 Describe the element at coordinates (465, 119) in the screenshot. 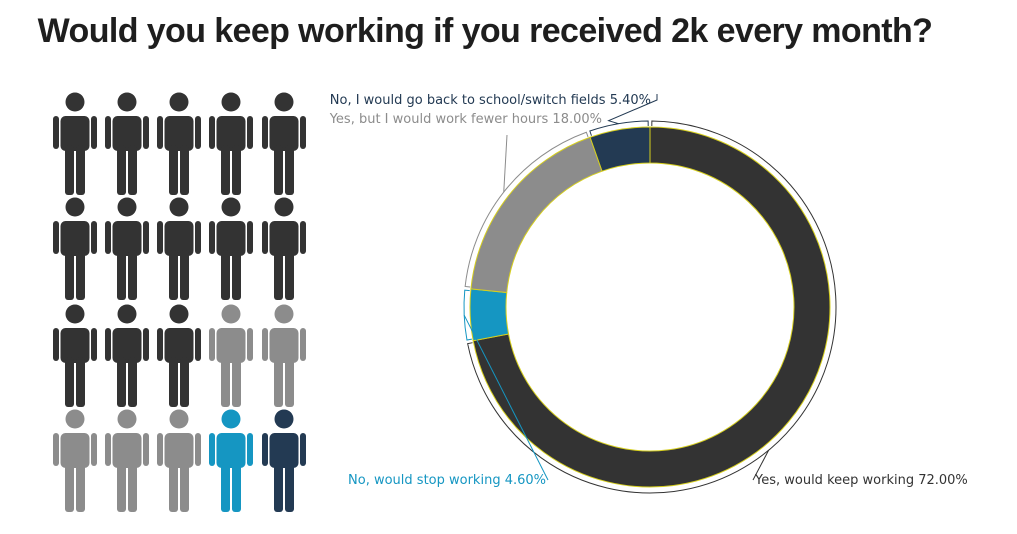

I see `slice-label: Yes, but I would work fewer hours 18.00%` at that location.